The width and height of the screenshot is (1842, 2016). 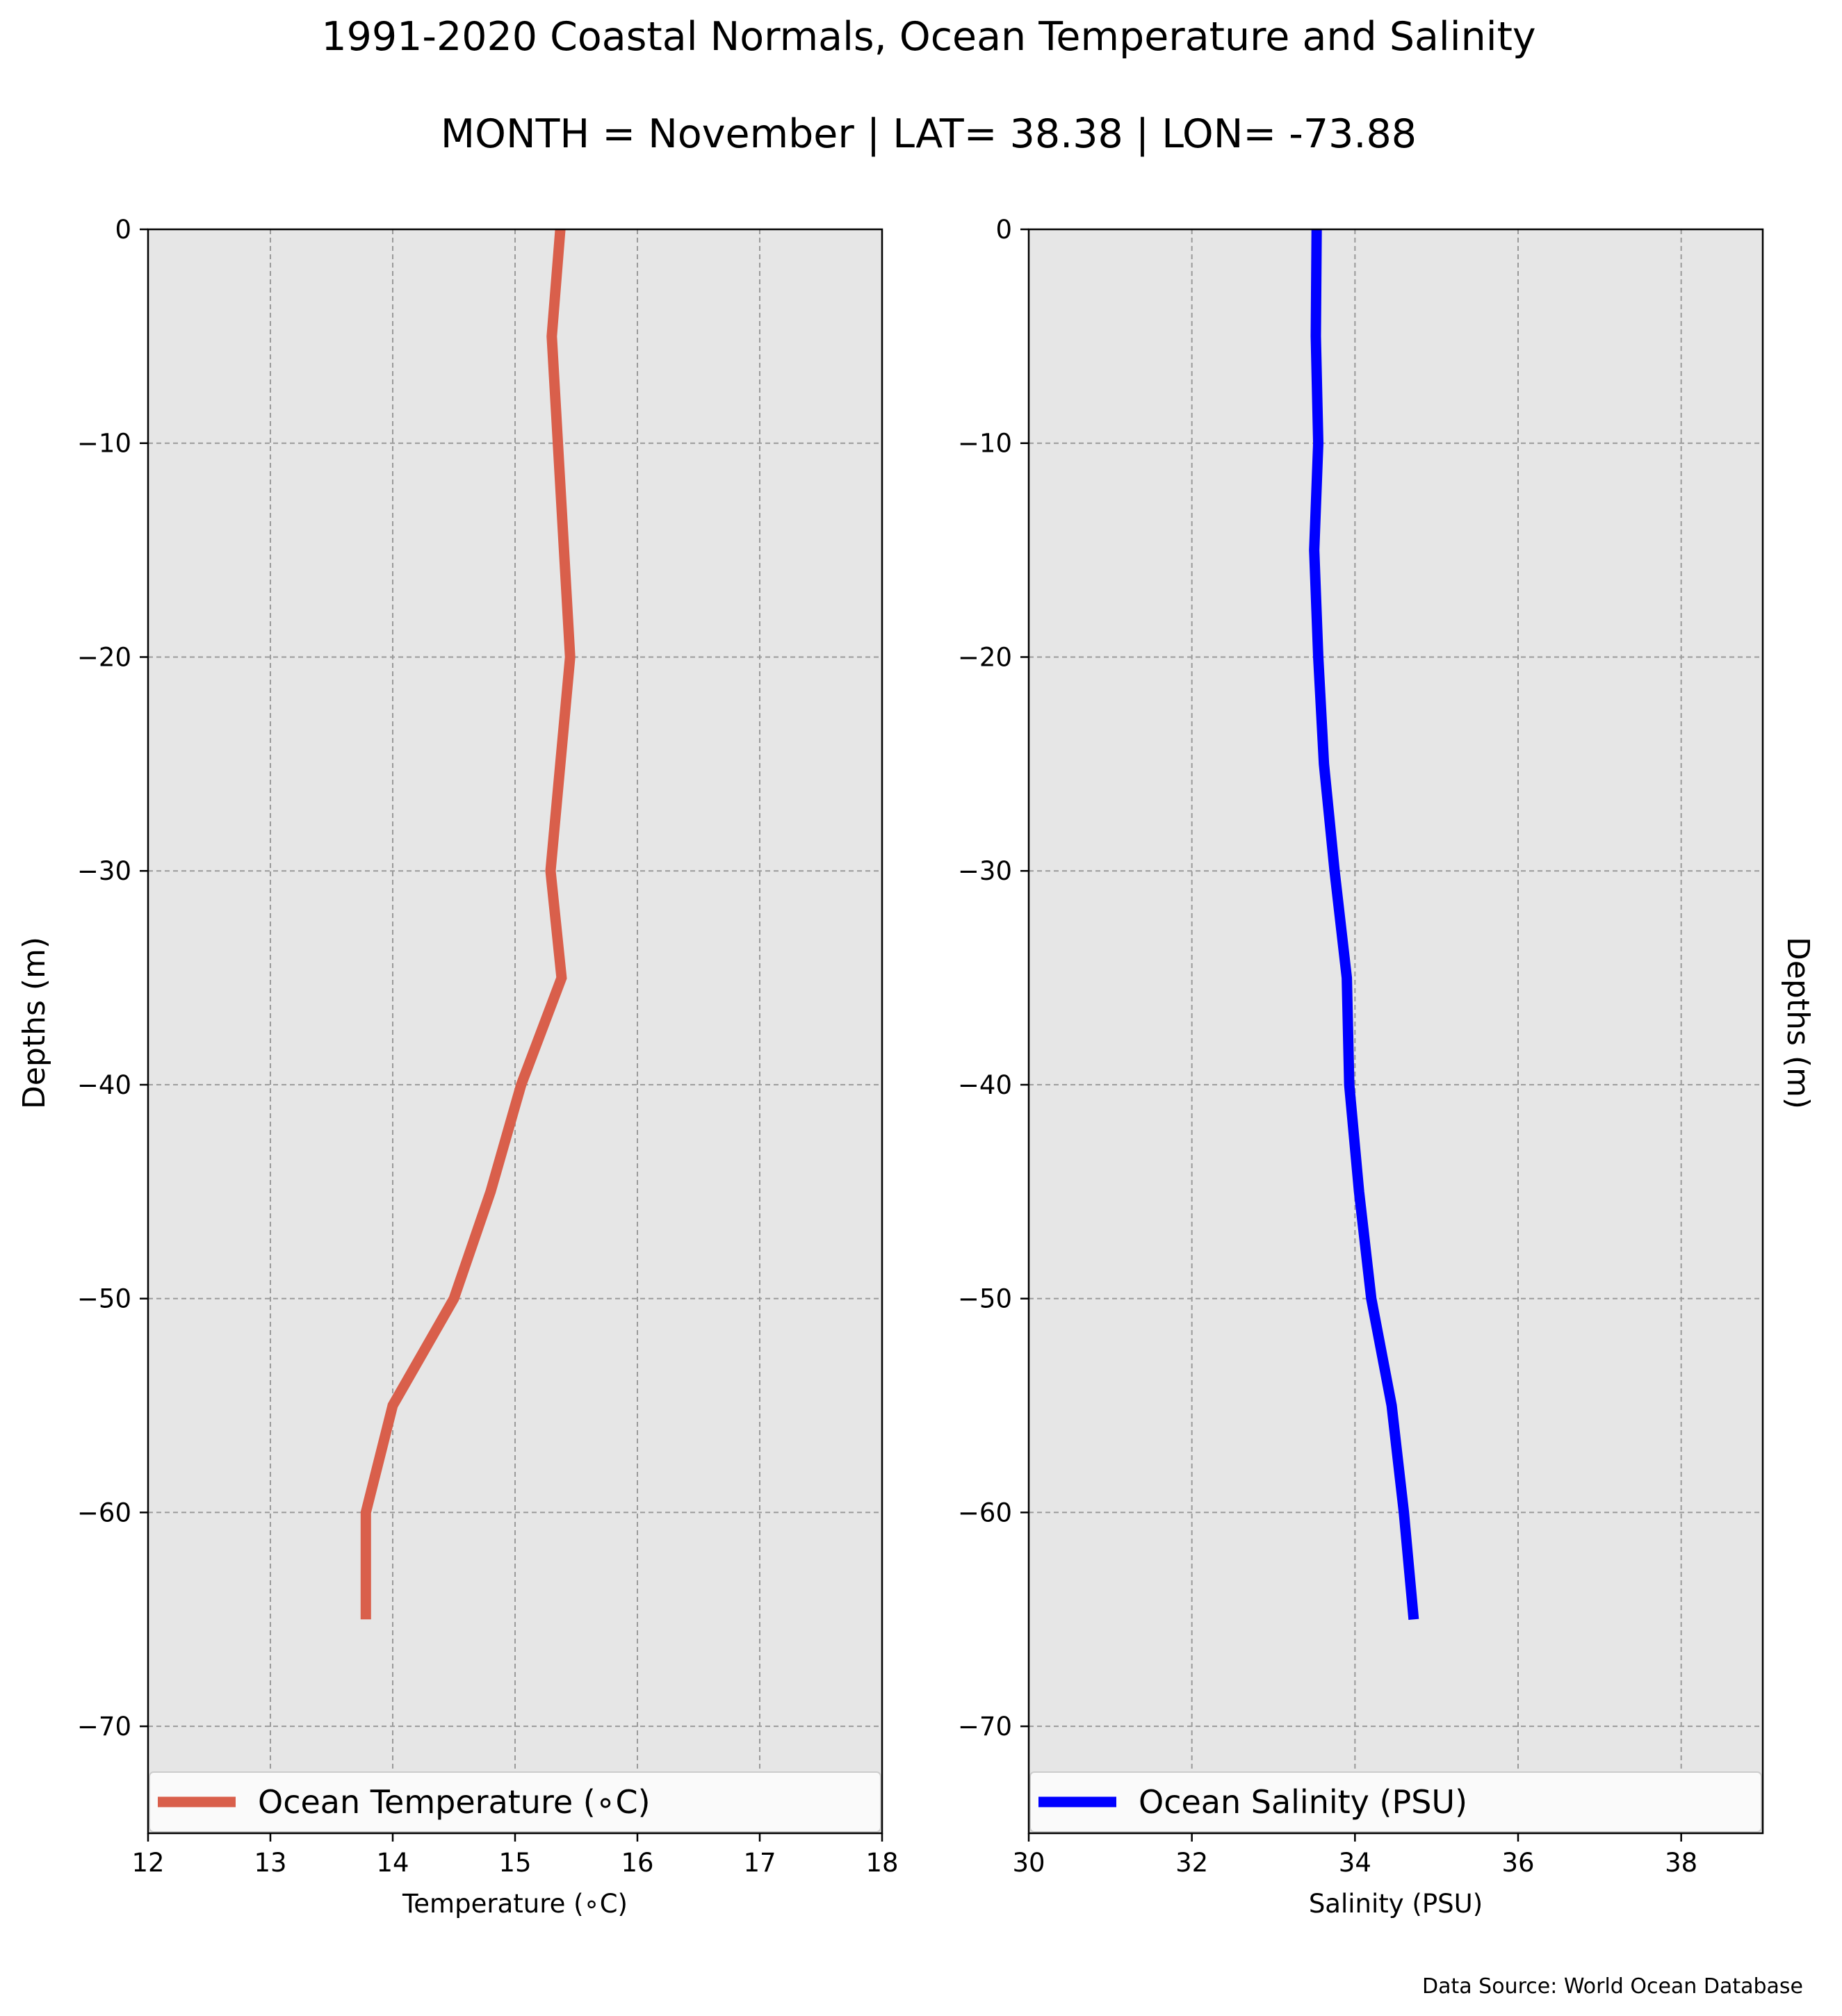 What do you see at coordinates (392, 1863) in the screenshot?
I see `x-tick-label: 14` at bounding box center [392, 1863].